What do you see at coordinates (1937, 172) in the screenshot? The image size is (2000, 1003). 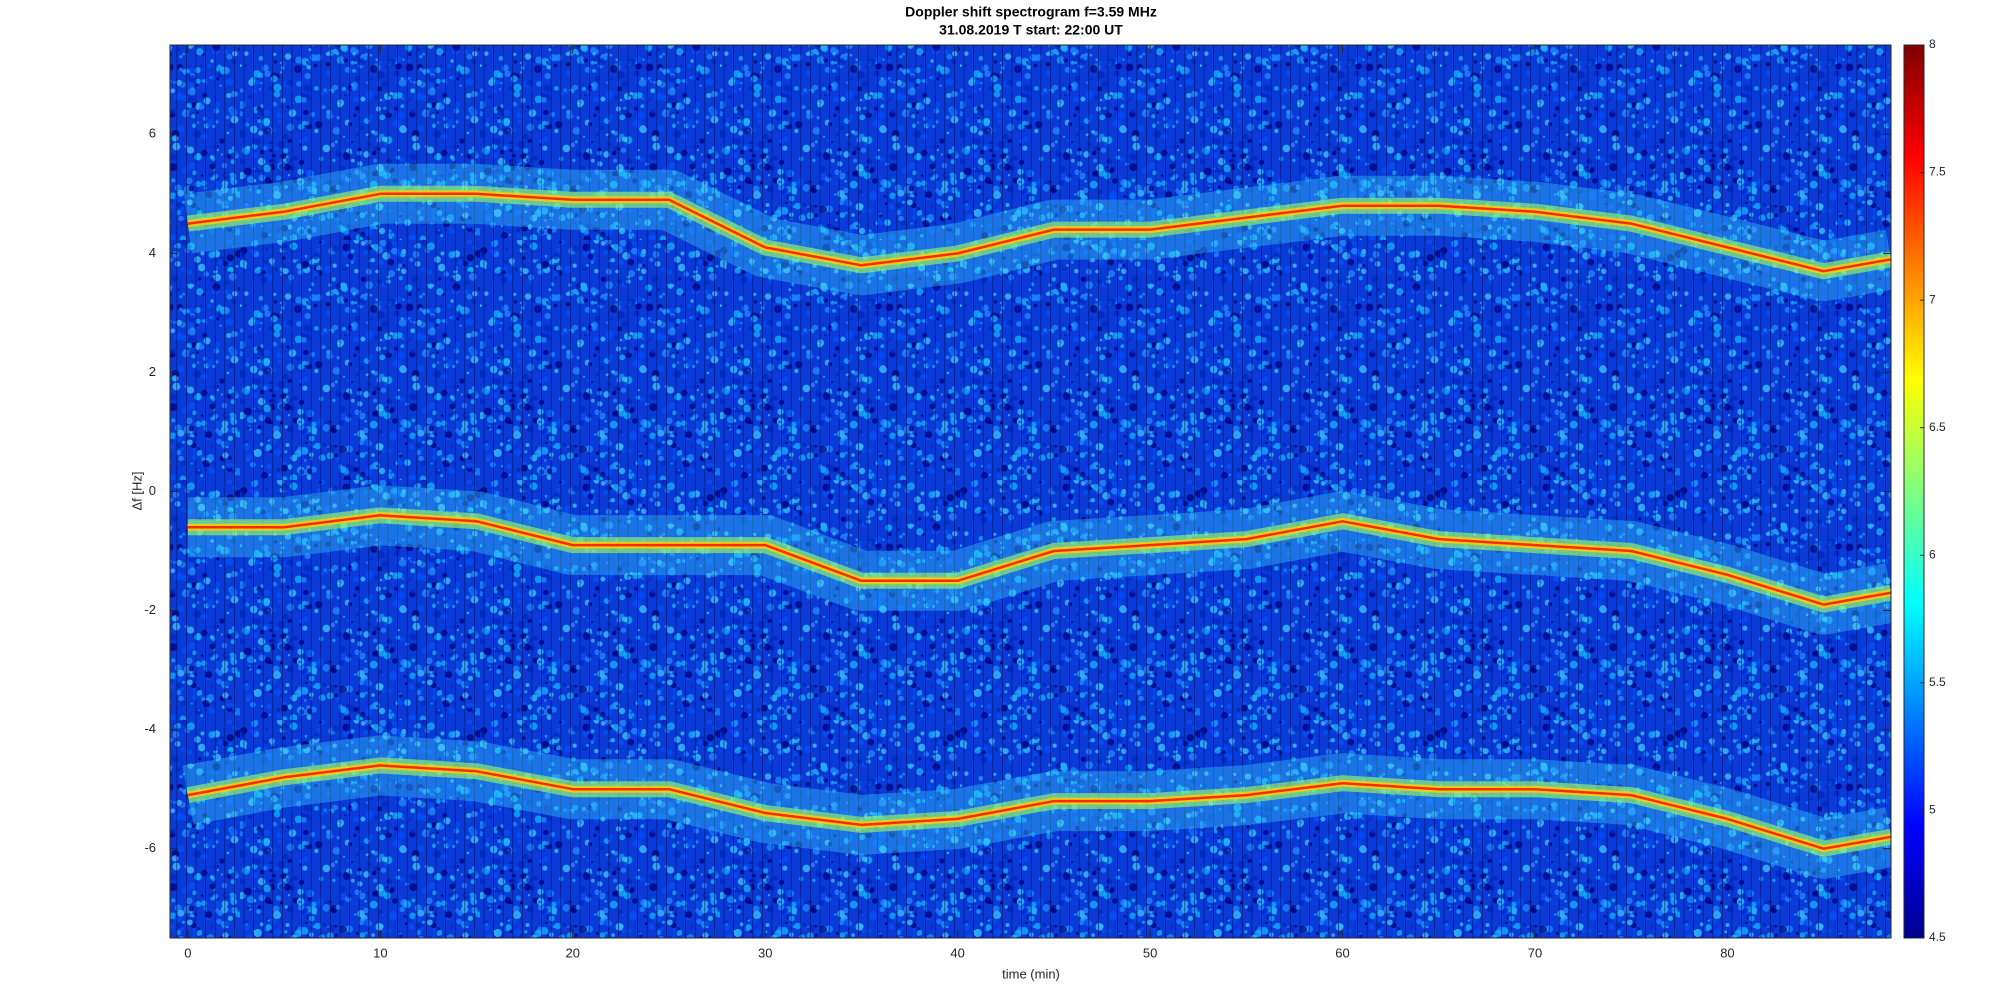 I see `colorbar-tick-label: 7.5` at bounding box center [1937, 172].